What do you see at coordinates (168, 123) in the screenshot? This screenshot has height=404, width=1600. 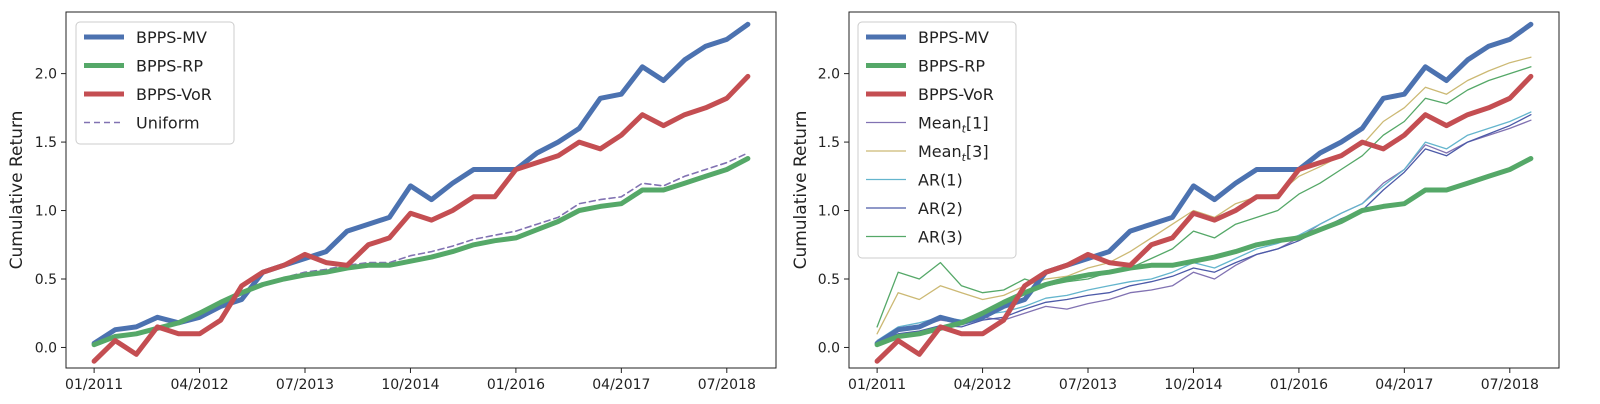 I see `legend-label: Uniform` at bounding box center [168, 123].